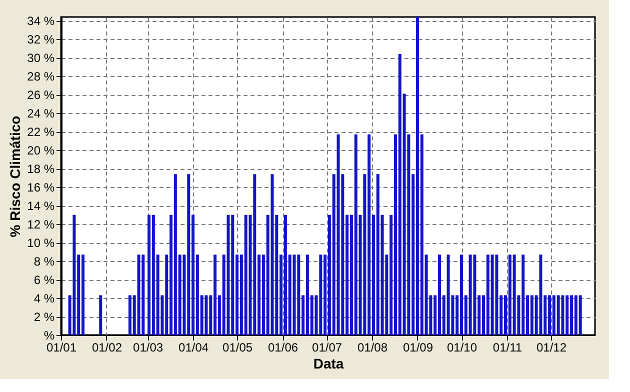 The width and height of the screenshot is (630, 392). Describe the element at coordinates (328, 364) in the screenshot. I see `x-axis-title: Data` at that location.